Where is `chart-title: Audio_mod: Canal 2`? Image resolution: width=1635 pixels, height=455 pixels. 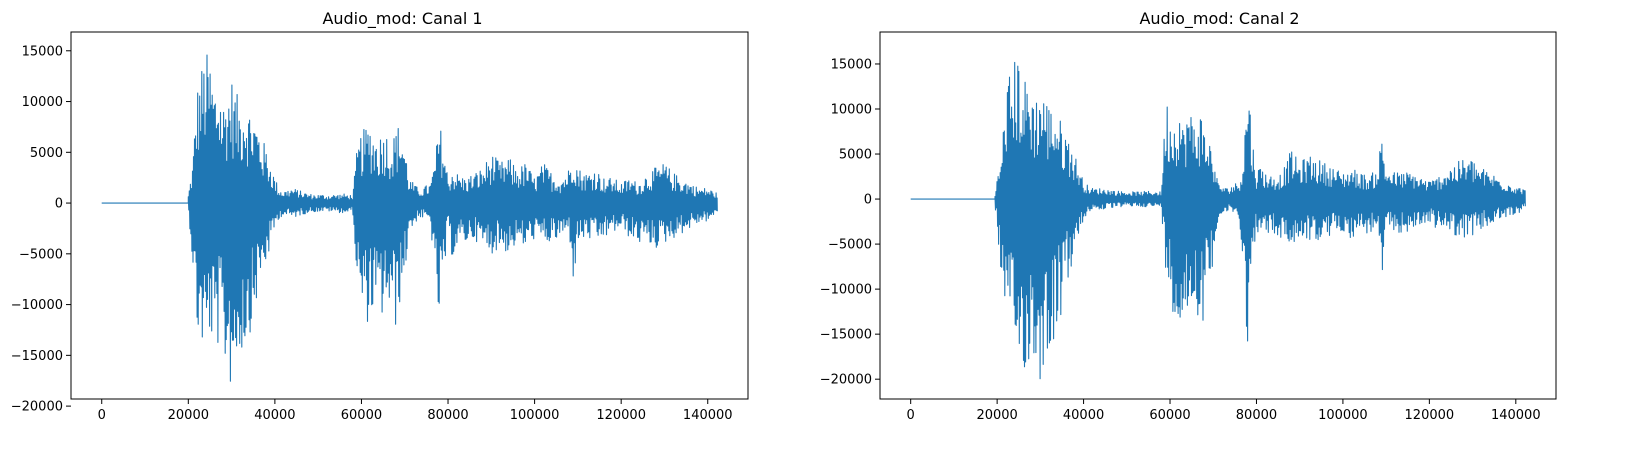 chart-title: Audio_mod: Canal 2 is located at coordinates (1219, 19).